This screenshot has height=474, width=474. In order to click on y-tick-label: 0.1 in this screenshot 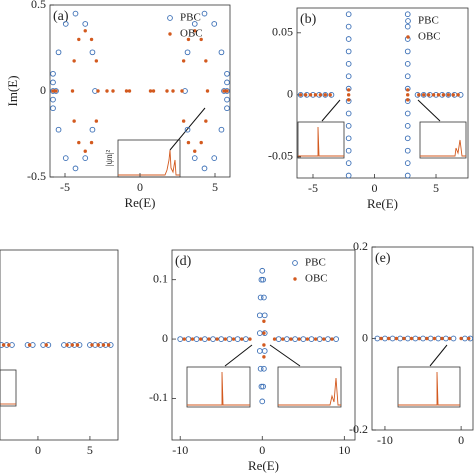, I will do `click(160, 278)`.